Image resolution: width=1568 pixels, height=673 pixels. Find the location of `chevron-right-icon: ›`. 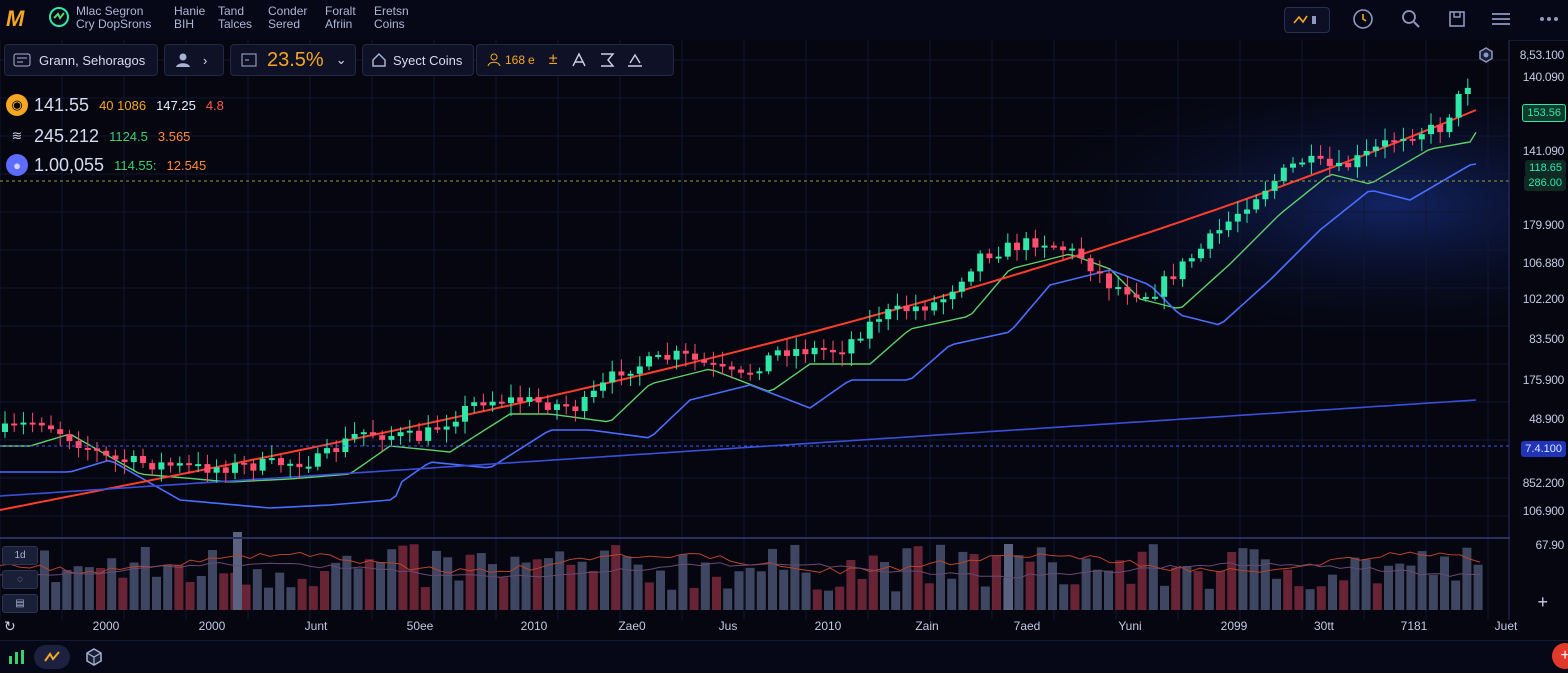

chevron-right-icon: › is located at coordinates (205, 60).